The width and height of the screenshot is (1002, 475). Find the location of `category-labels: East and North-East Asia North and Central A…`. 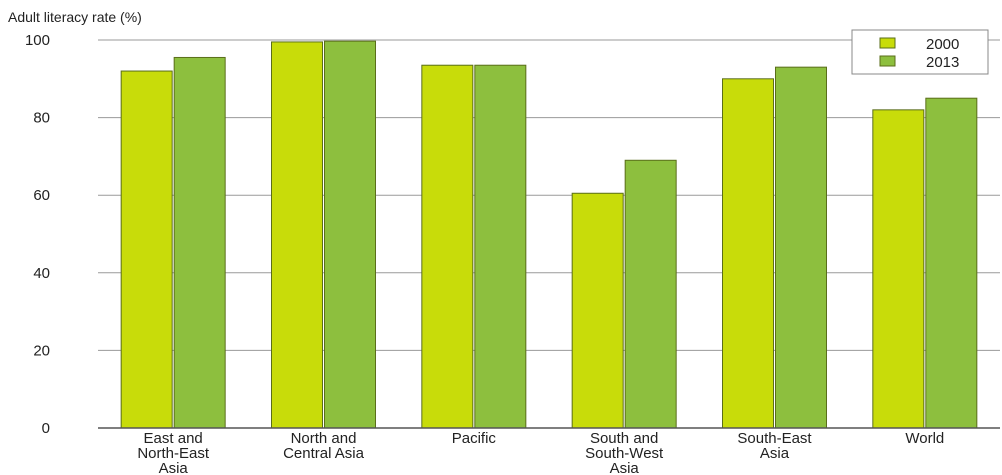

category-labels: East and North-East Asia North and Central A… is located at coordinates (540, 452).